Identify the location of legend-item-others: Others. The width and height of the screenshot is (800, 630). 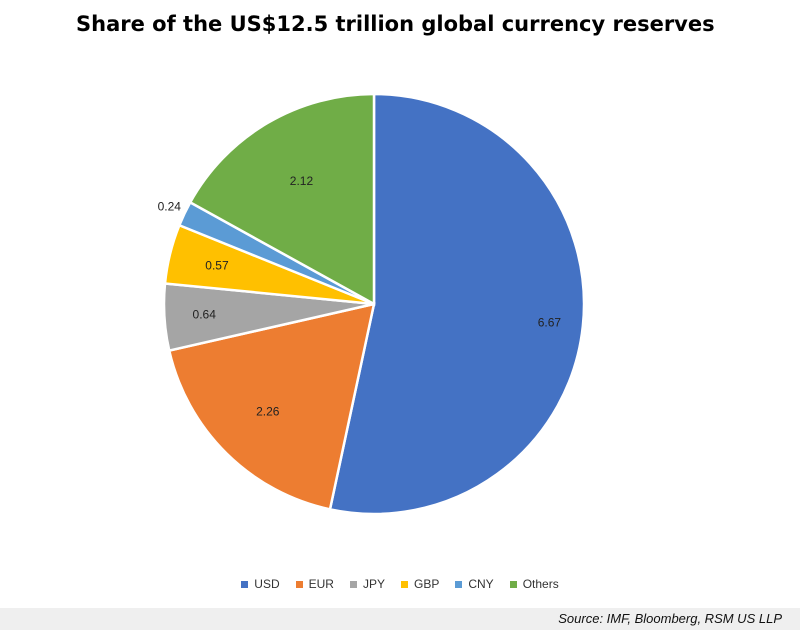
(534, 584).